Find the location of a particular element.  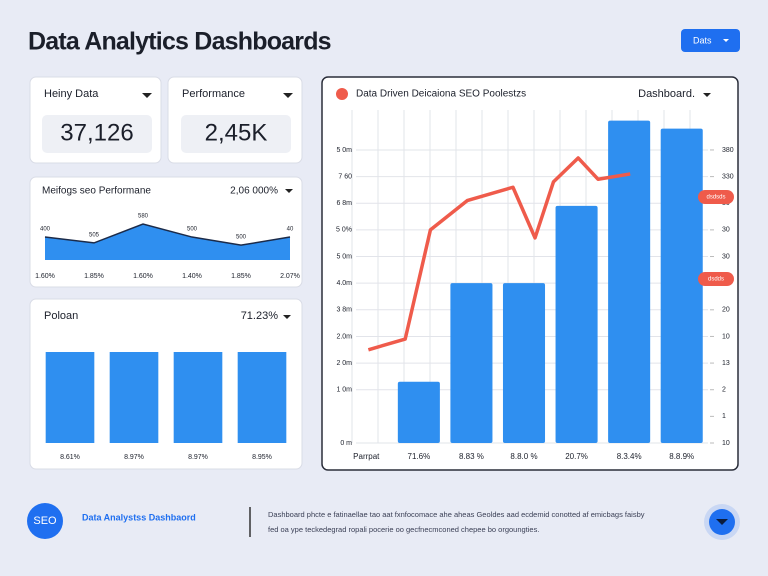

x-tick-label: Parrpat is located at coordinates (366, 456).